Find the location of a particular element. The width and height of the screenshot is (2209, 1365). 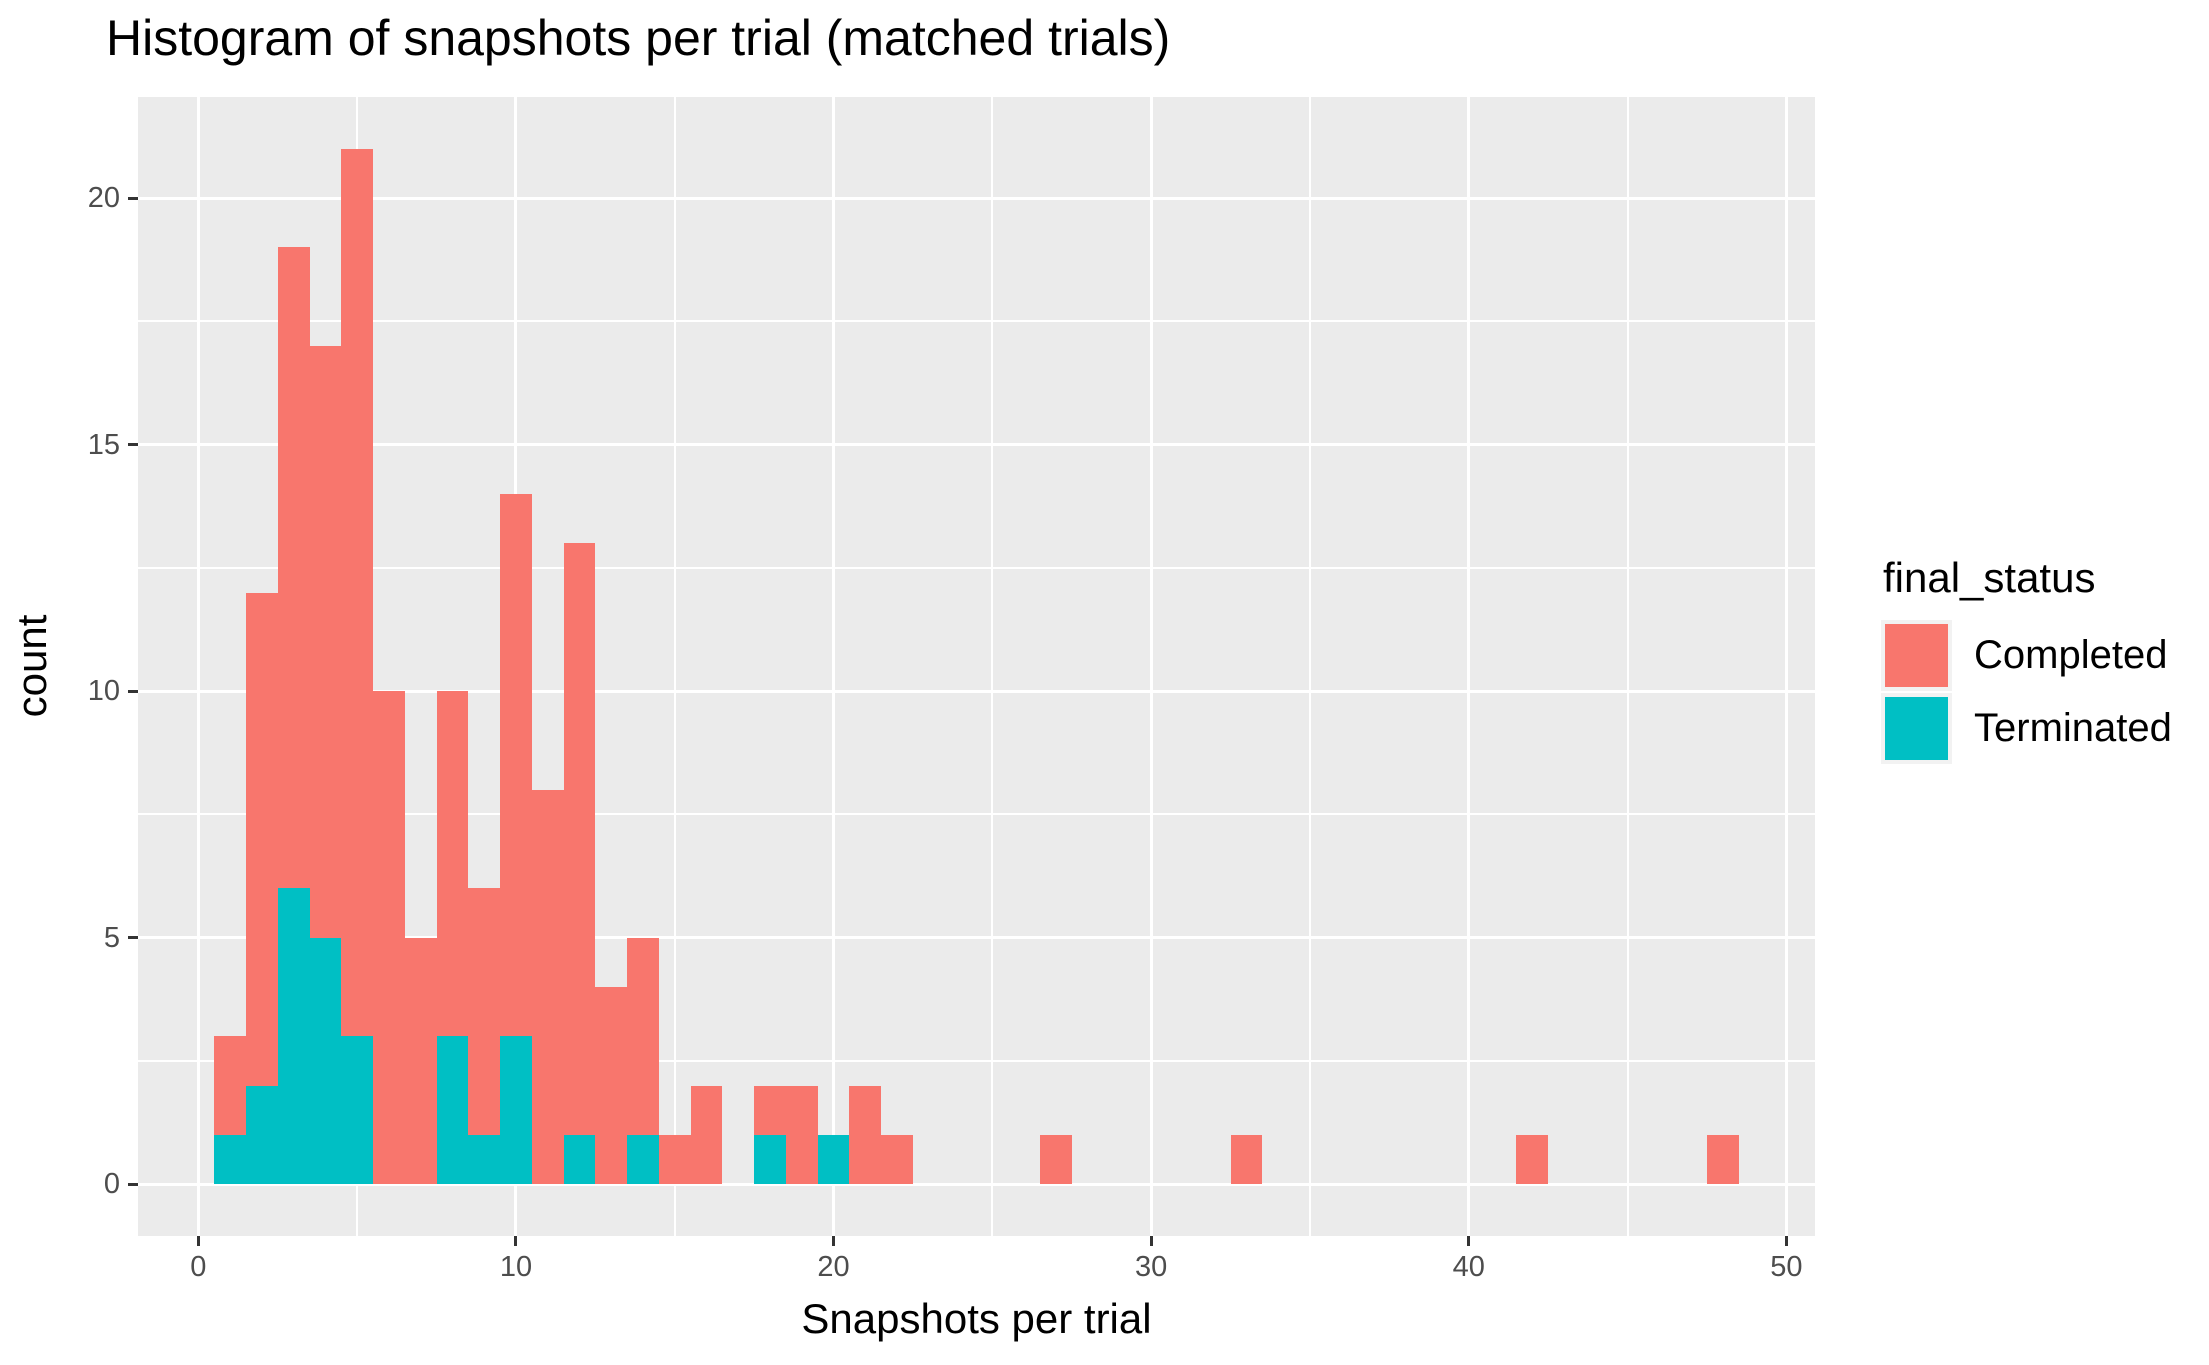

y-axis is located at coordinates (133, 666).